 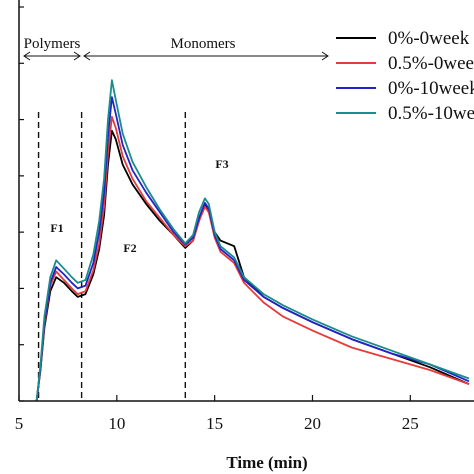 What do you see at coordinates (77, 56) in the screenshot?
I see `polymers-arrow-right-head` at bounding box center [77, 56].